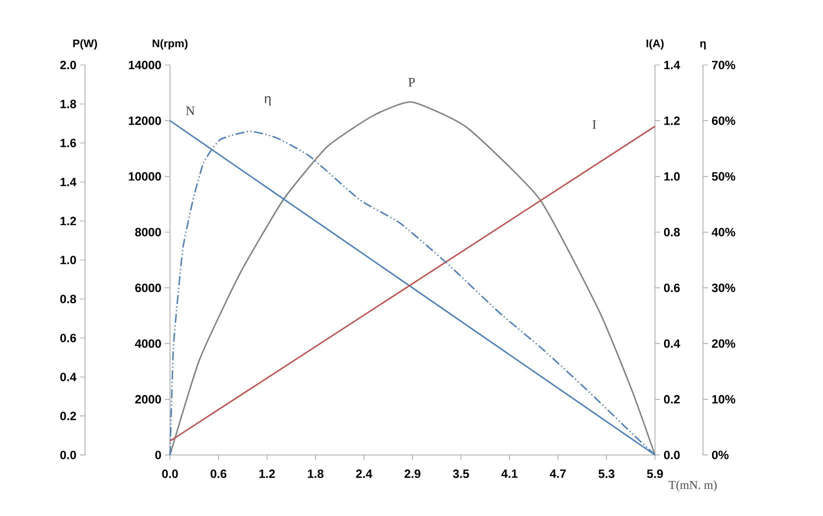 Image resolution: width=823 pixels, height=516 pixels. Describe the element at coordinates (147, 343) in the screenshot. I see `y2-tick-label: 4000` at that location.